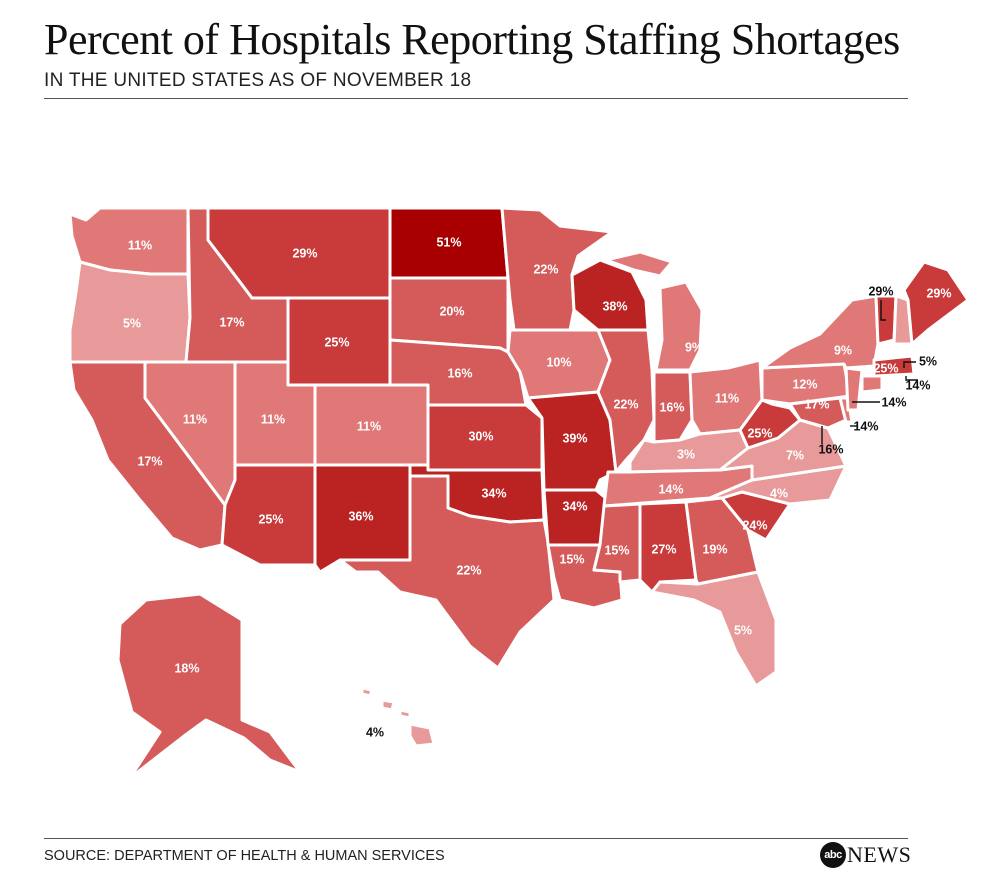 The image size is (992, 895). Describe the element at coordinates (727, 398) in the screenshot. I see `label-oh: 11%` at that location.